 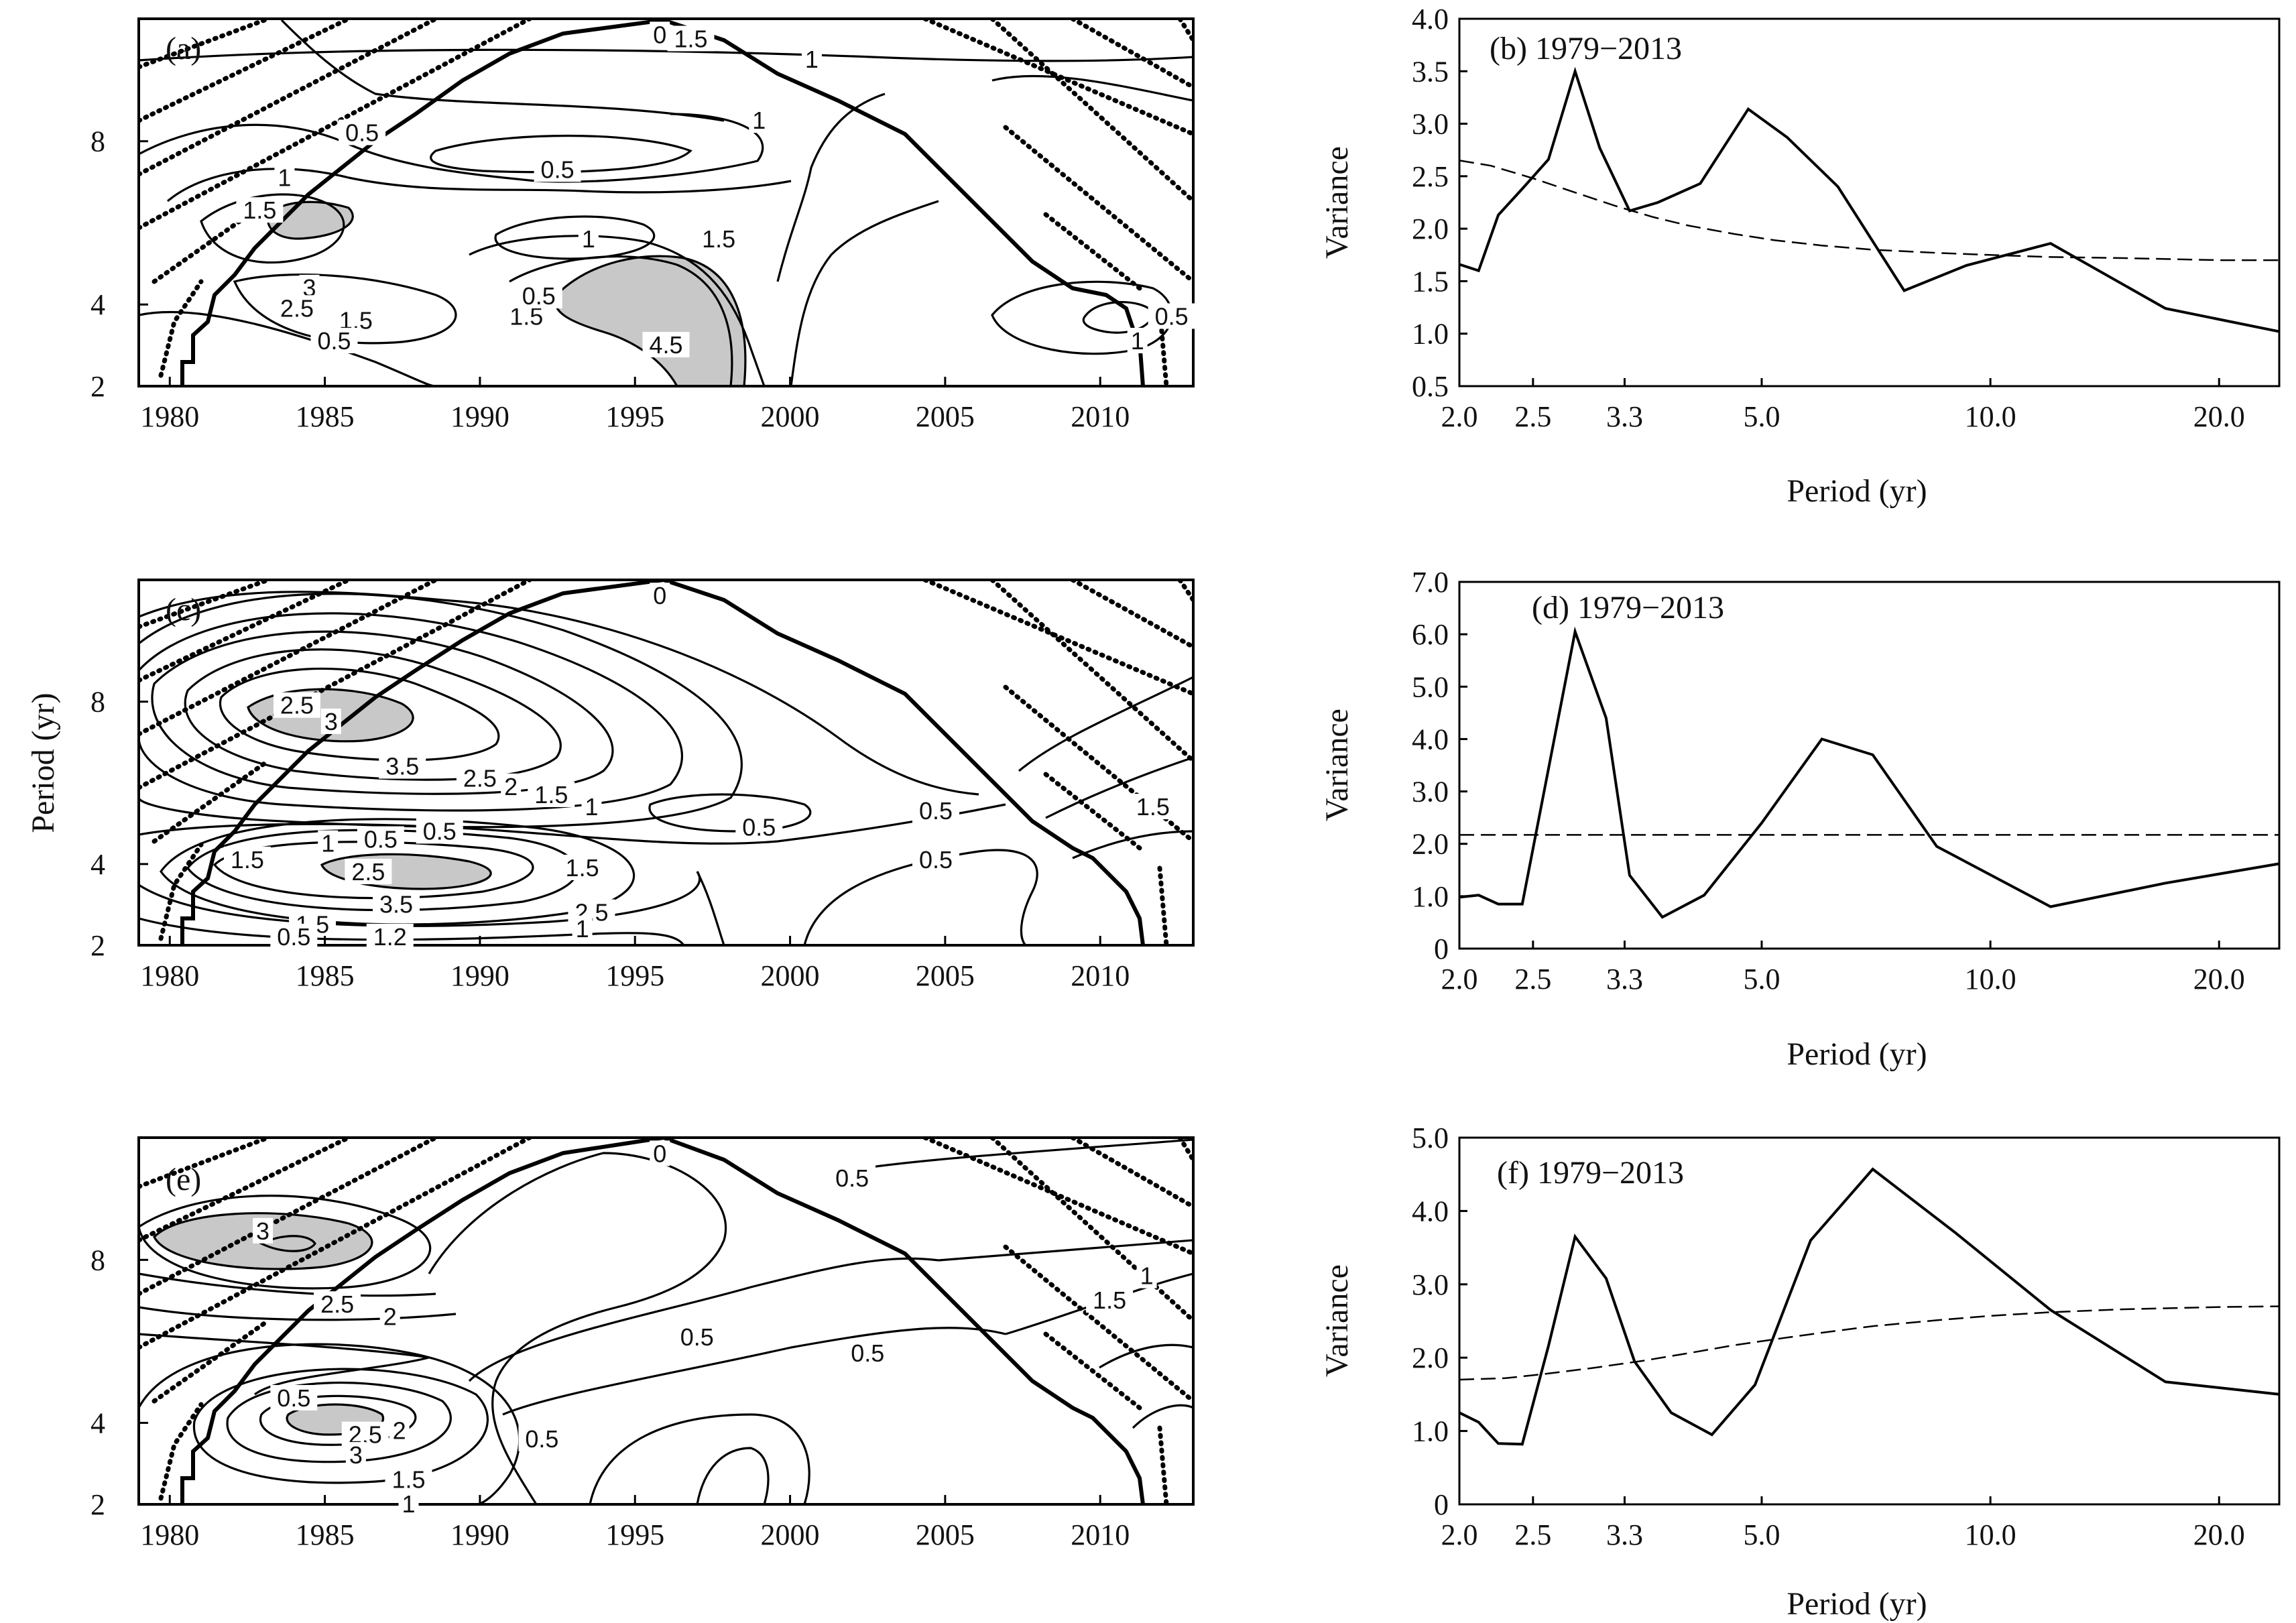 I want to click on x-tick-label: 2.0, so click(x=1459, y=979).